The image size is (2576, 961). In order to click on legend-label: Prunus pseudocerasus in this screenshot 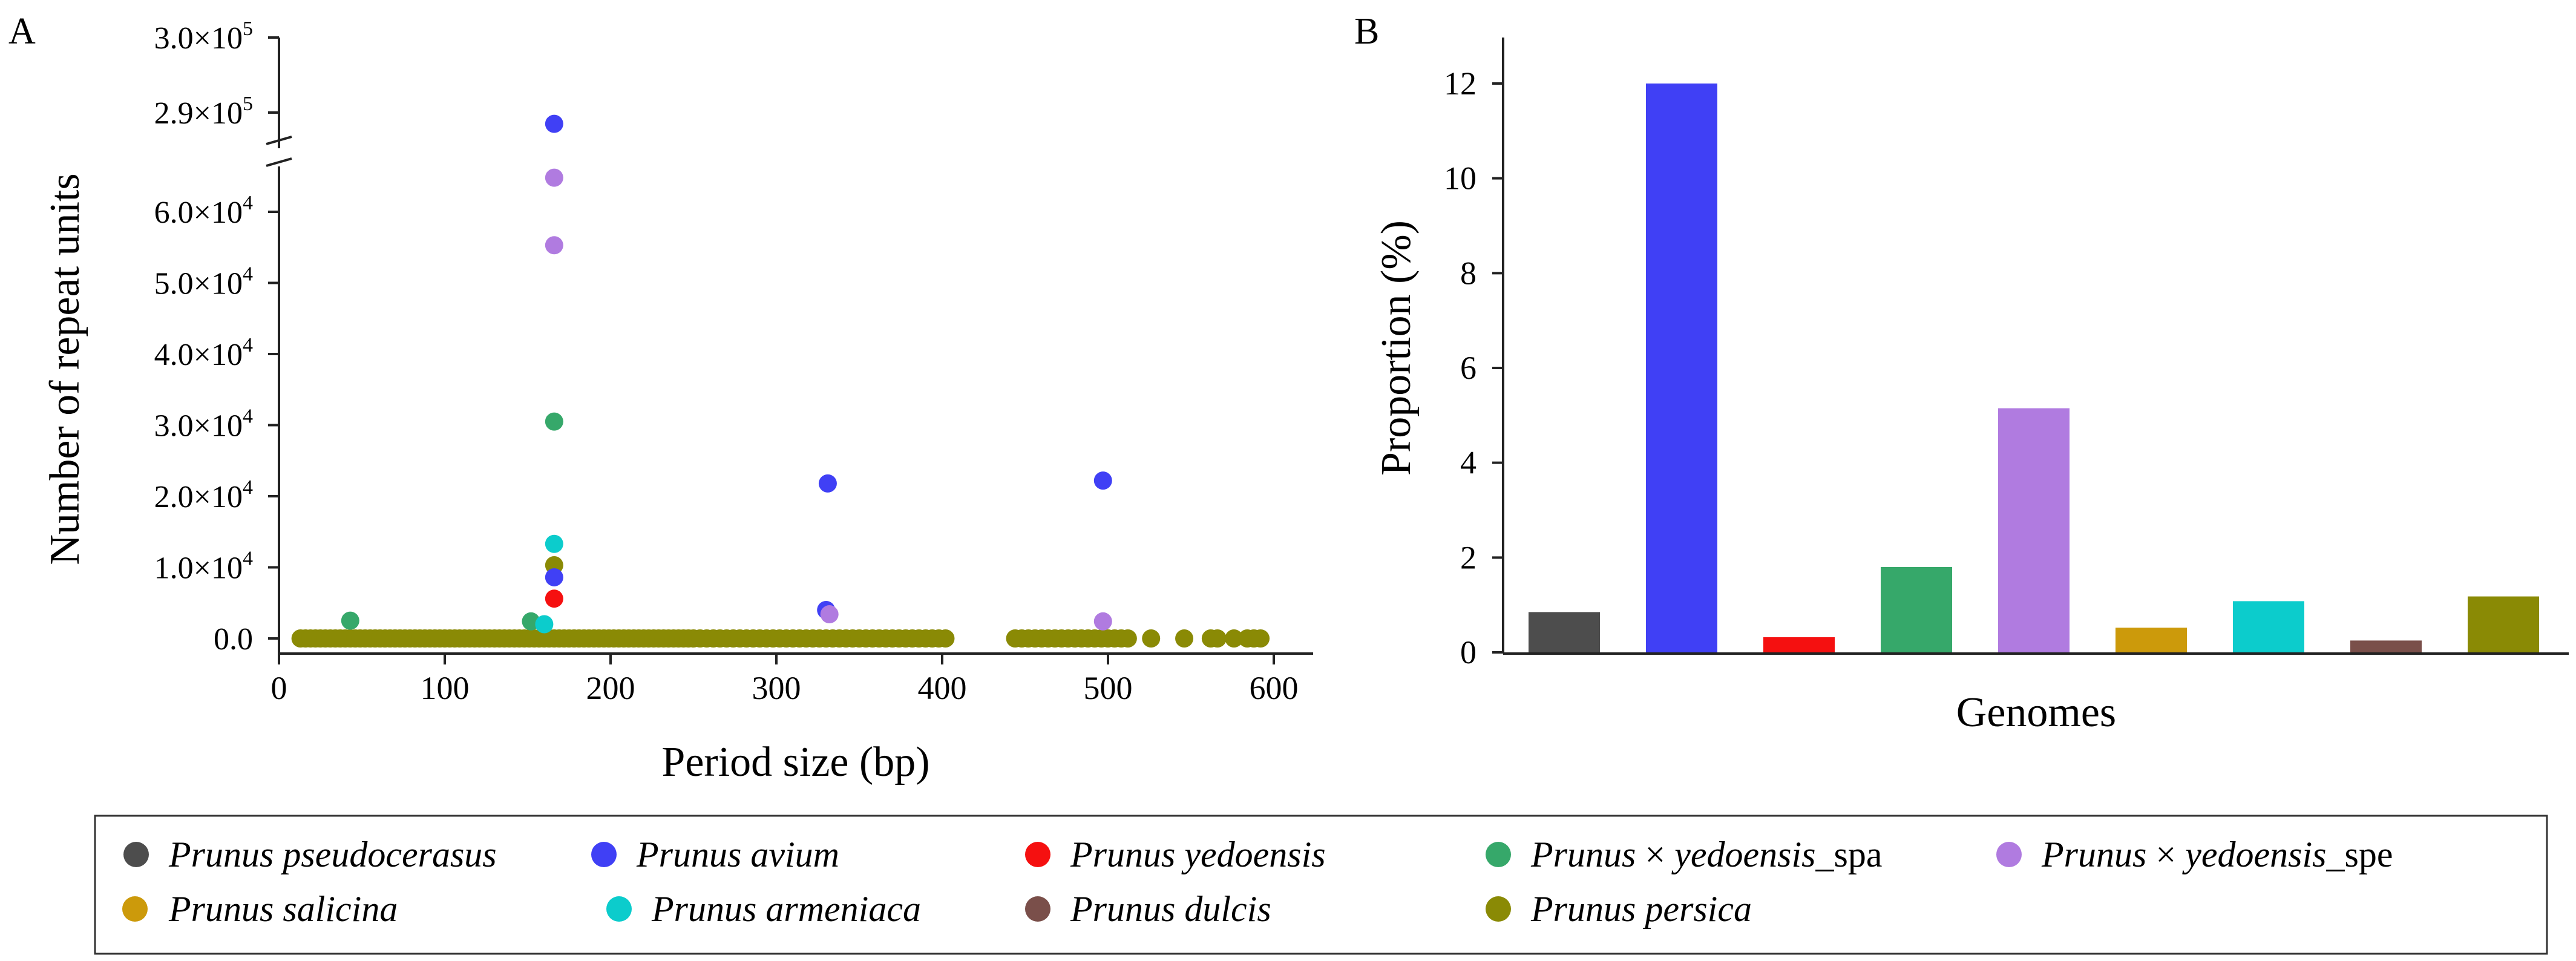, I will do `click(332, 855)`.